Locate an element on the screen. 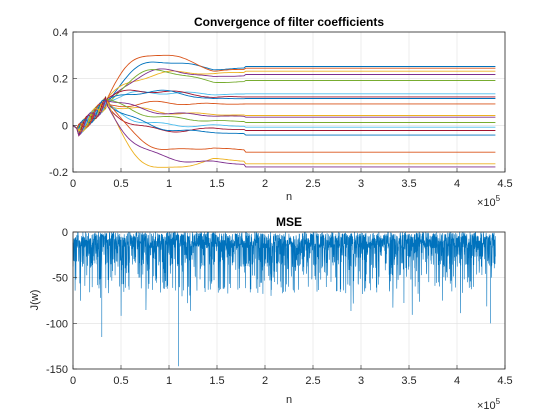 The image size is (560, 420). mse-xtick-label: 2 is located at coordinates (265, 381).